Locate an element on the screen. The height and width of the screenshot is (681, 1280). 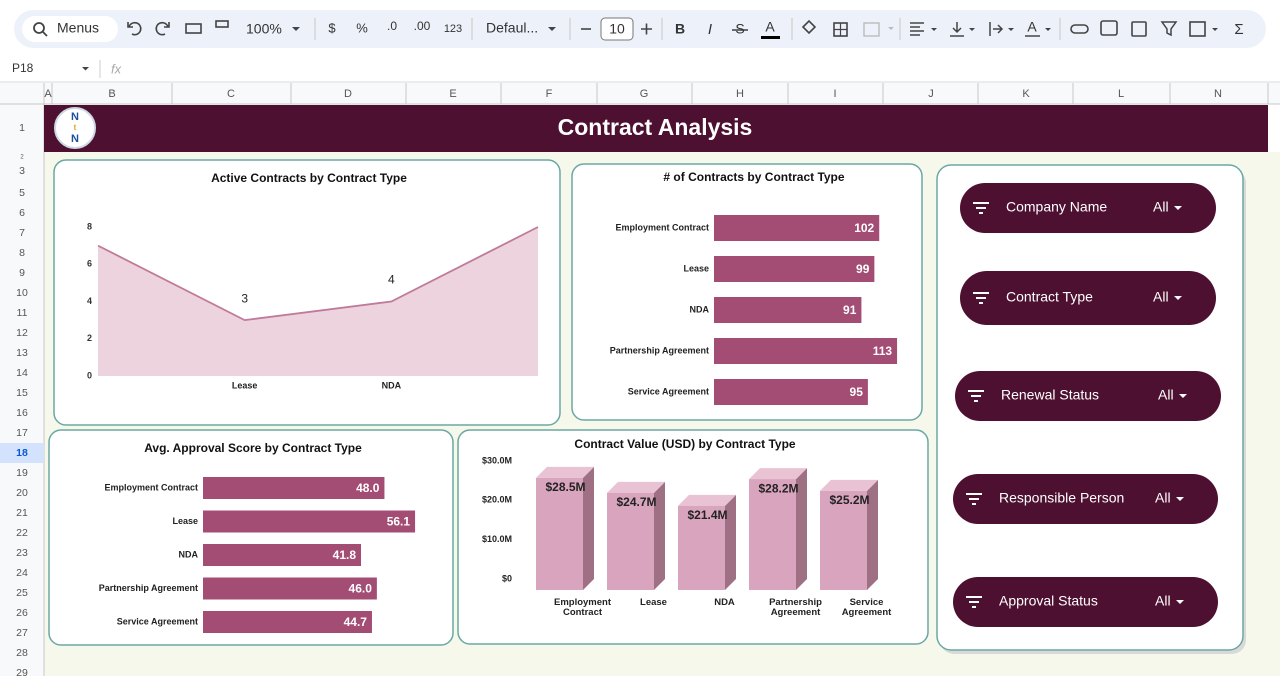
data-label: 95 is located at coordinates (857, 392).